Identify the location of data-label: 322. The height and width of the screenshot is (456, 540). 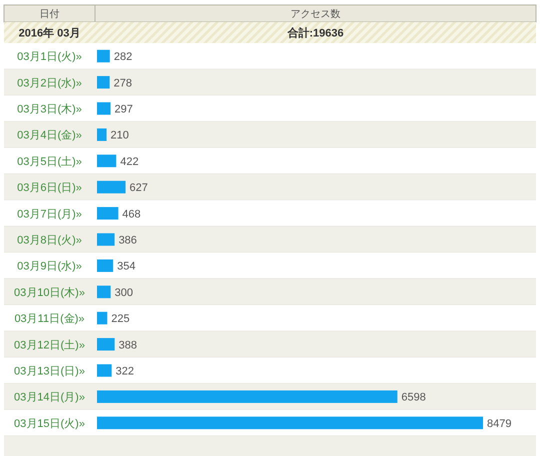
(125, 372).